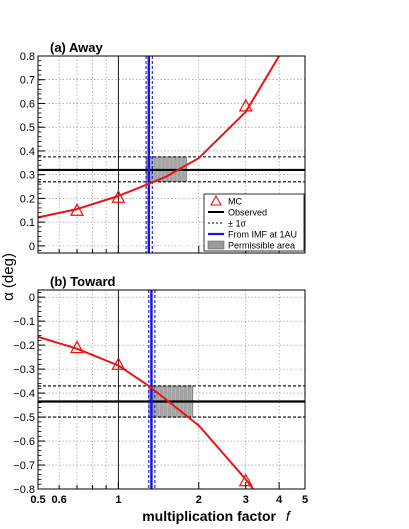  I want to click on y-tick-label: 0.2, so click(27, 199).